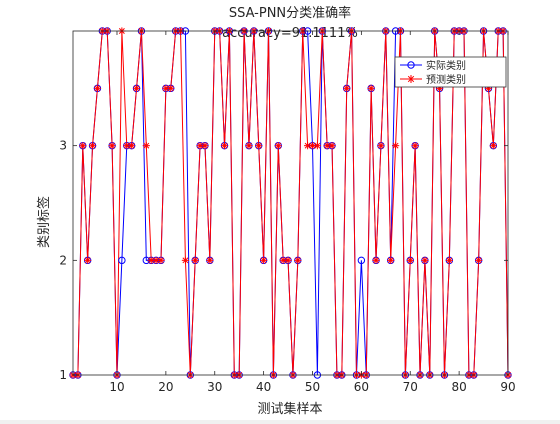 The height and width of the screenshot is (424, 560). Describe the element at coordinates (410, 387) in the screenshot. I see `x-tick-label: 70` at that location.